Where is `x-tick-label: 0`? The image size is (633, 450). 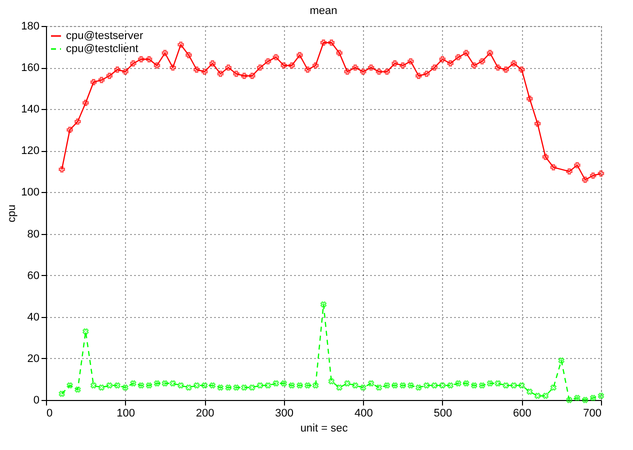
x-tick-label: 0 is located at coordinates (49, 414).